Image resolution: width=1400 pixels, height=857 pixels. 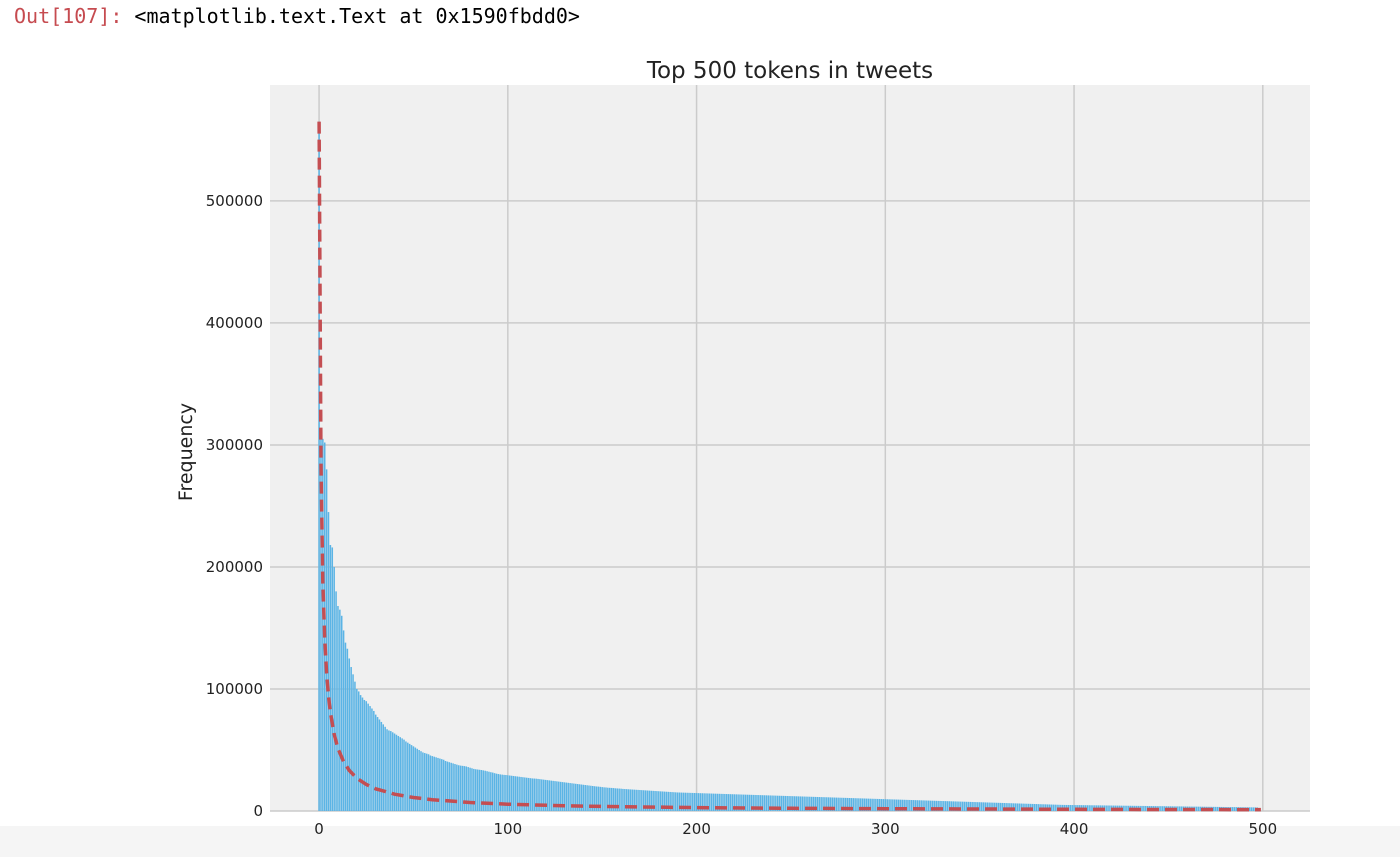 I want to click on y-tick-labels: 0 100000 200000 300000 400000 500000, so click(x=234, y=506).